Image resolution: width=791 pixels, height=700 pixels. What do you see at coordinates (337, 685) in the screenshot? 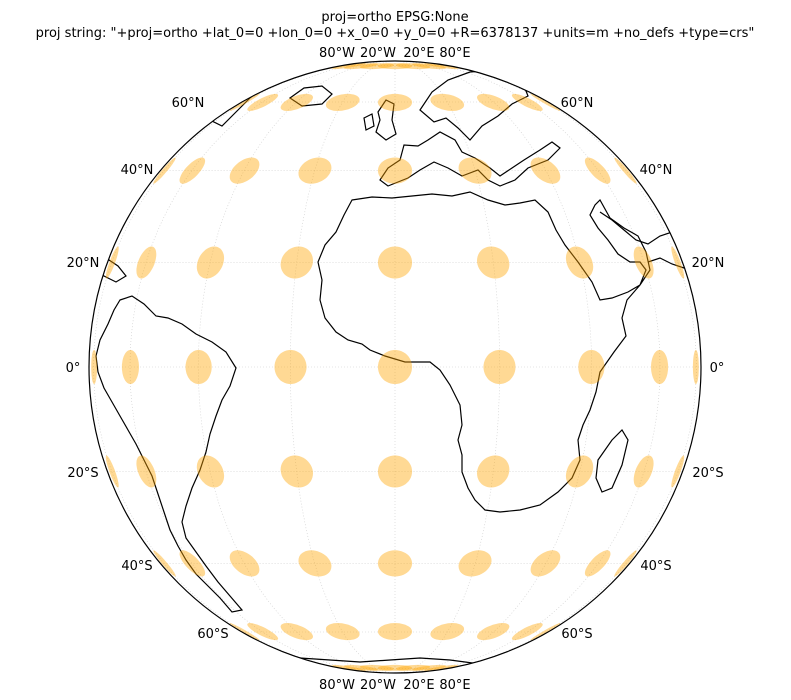
I see `lon-label-bottom-80w: 80°W` at bounding box center [337, 685].